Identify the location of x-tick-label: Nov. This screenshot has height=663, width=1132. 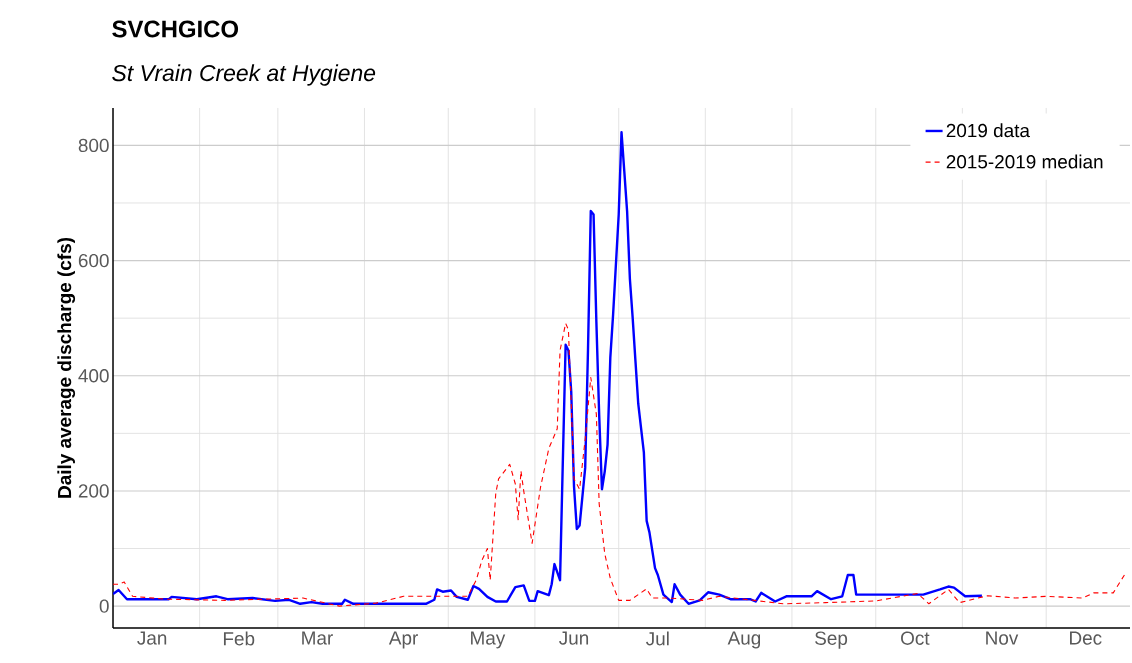
(1002, 638).